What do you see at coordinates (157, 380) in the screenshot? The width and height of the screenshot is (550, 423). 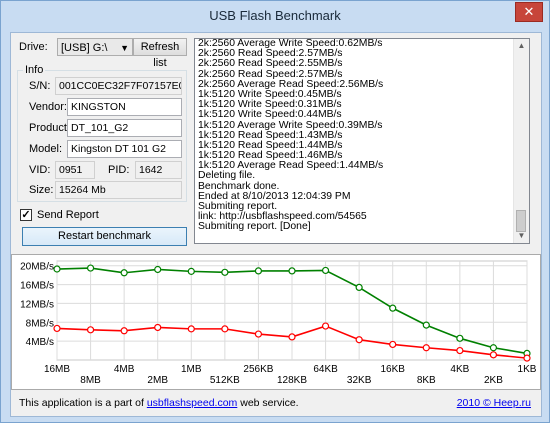 I see `x-tick-label: 2MB` at bounding box center [157, 380].